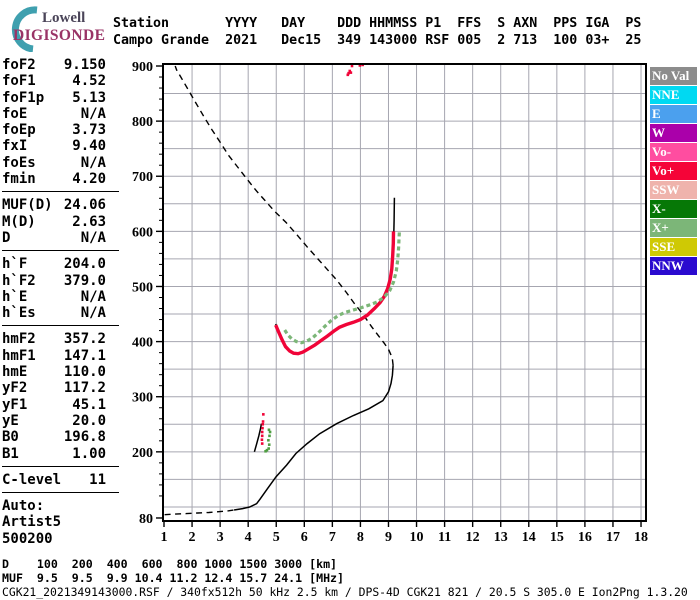 This screenshot has width=700, height=600. Describe the element at coordinates (32, 522) in the screenshot. I see `autoscaling-info-line: Artist5` at that location.